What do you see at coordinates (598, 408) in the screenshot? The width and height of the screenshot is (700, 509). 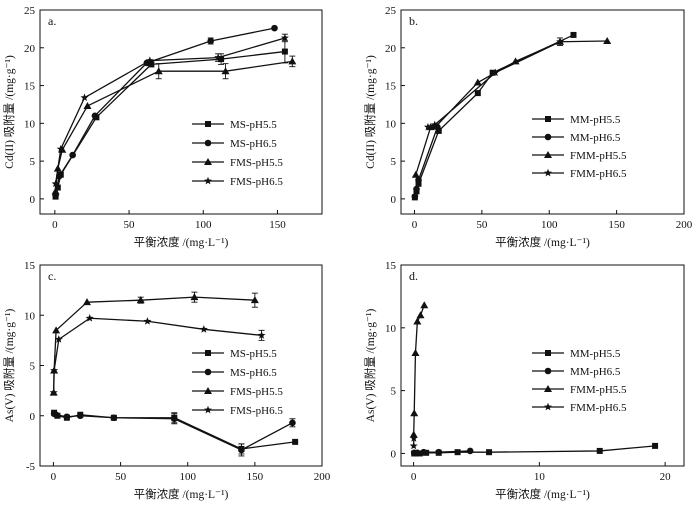 I see `legend-label: FMM-pH6.5` at bounding box center [598, 408].